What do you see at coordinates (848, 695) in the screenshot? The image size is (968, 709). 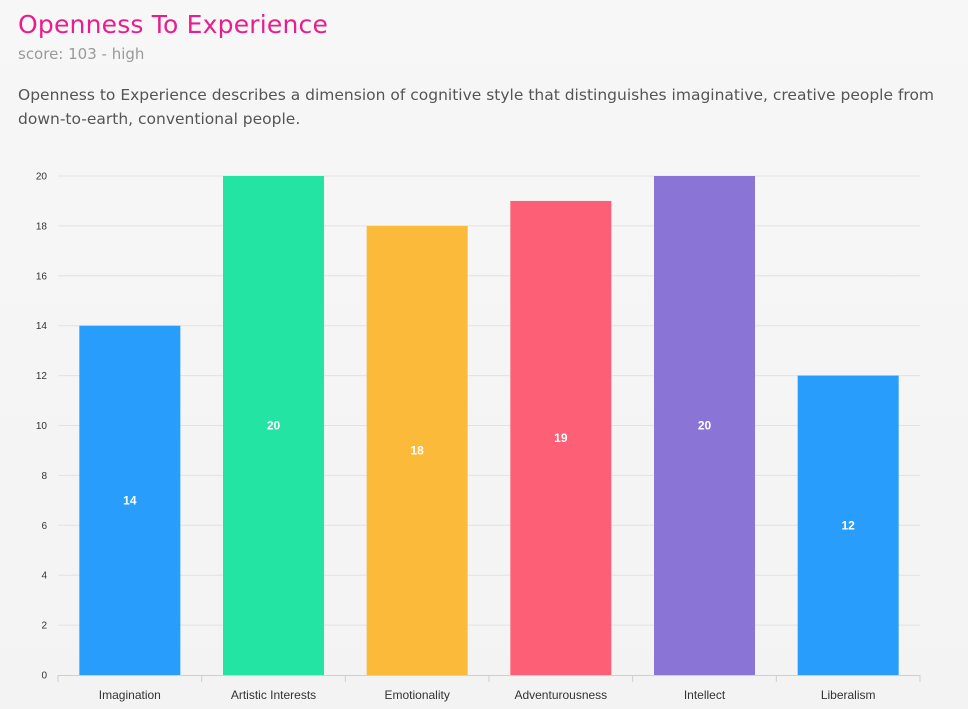 I see `x-category-label: Liberalism` at bounding box center [848, 695].